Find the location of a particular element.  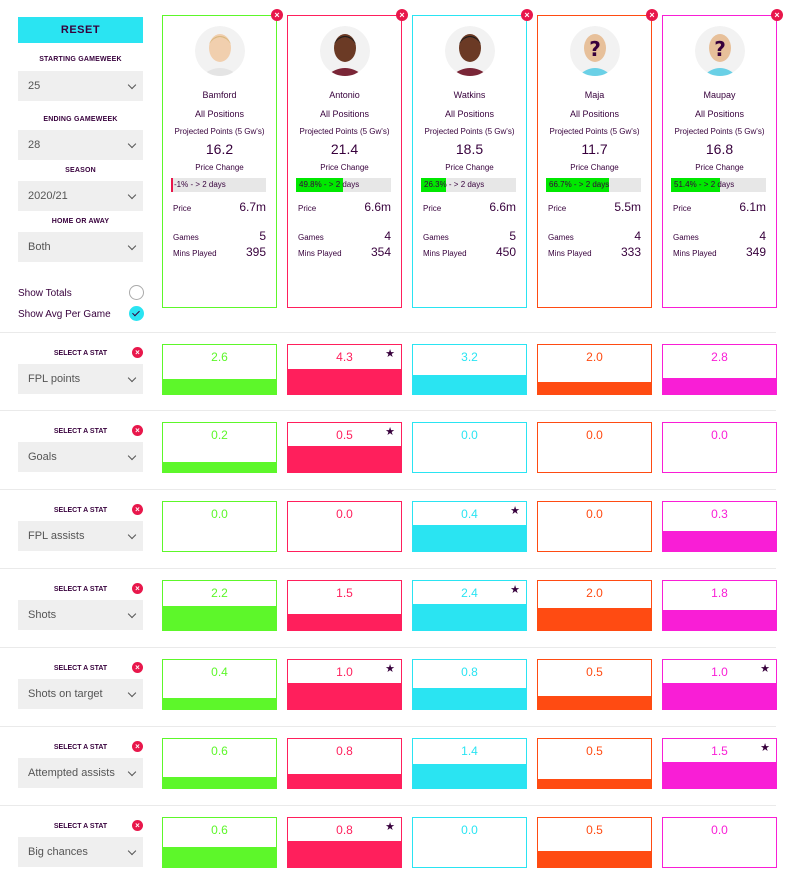

price-change-bar: 26.3% - > 2 days is located at coordinates (468, 185).